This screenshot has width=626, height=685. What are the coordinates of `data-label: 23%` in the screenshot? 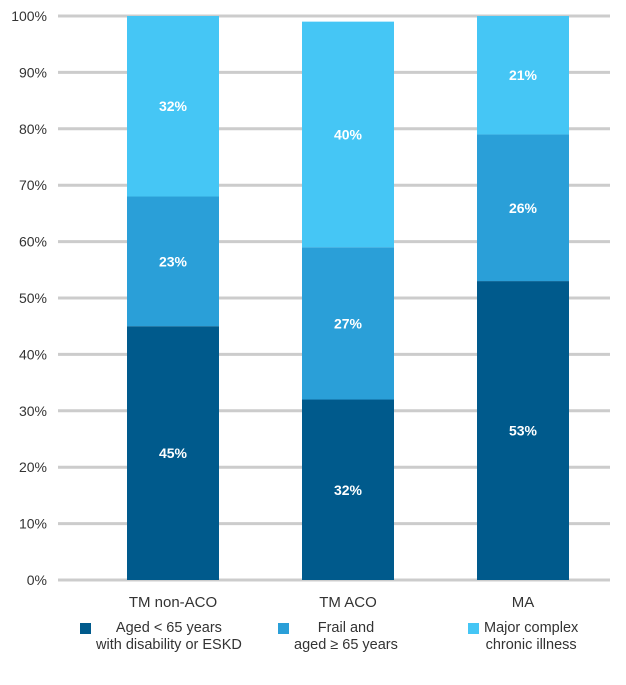 It's located at (173, 261).